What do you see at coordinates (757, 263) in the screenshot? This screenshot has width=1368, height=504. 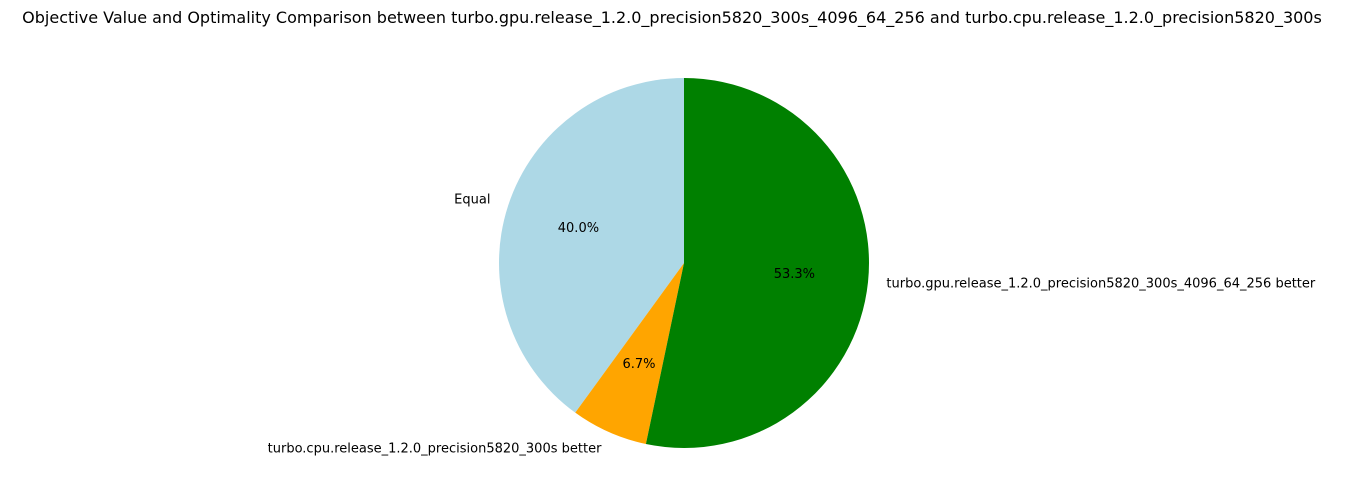 I see `pie-slice-turbo-gpu-release-1-2-0-precision5820-300s-4096-64-256-better` at bounding box center [757, 263].